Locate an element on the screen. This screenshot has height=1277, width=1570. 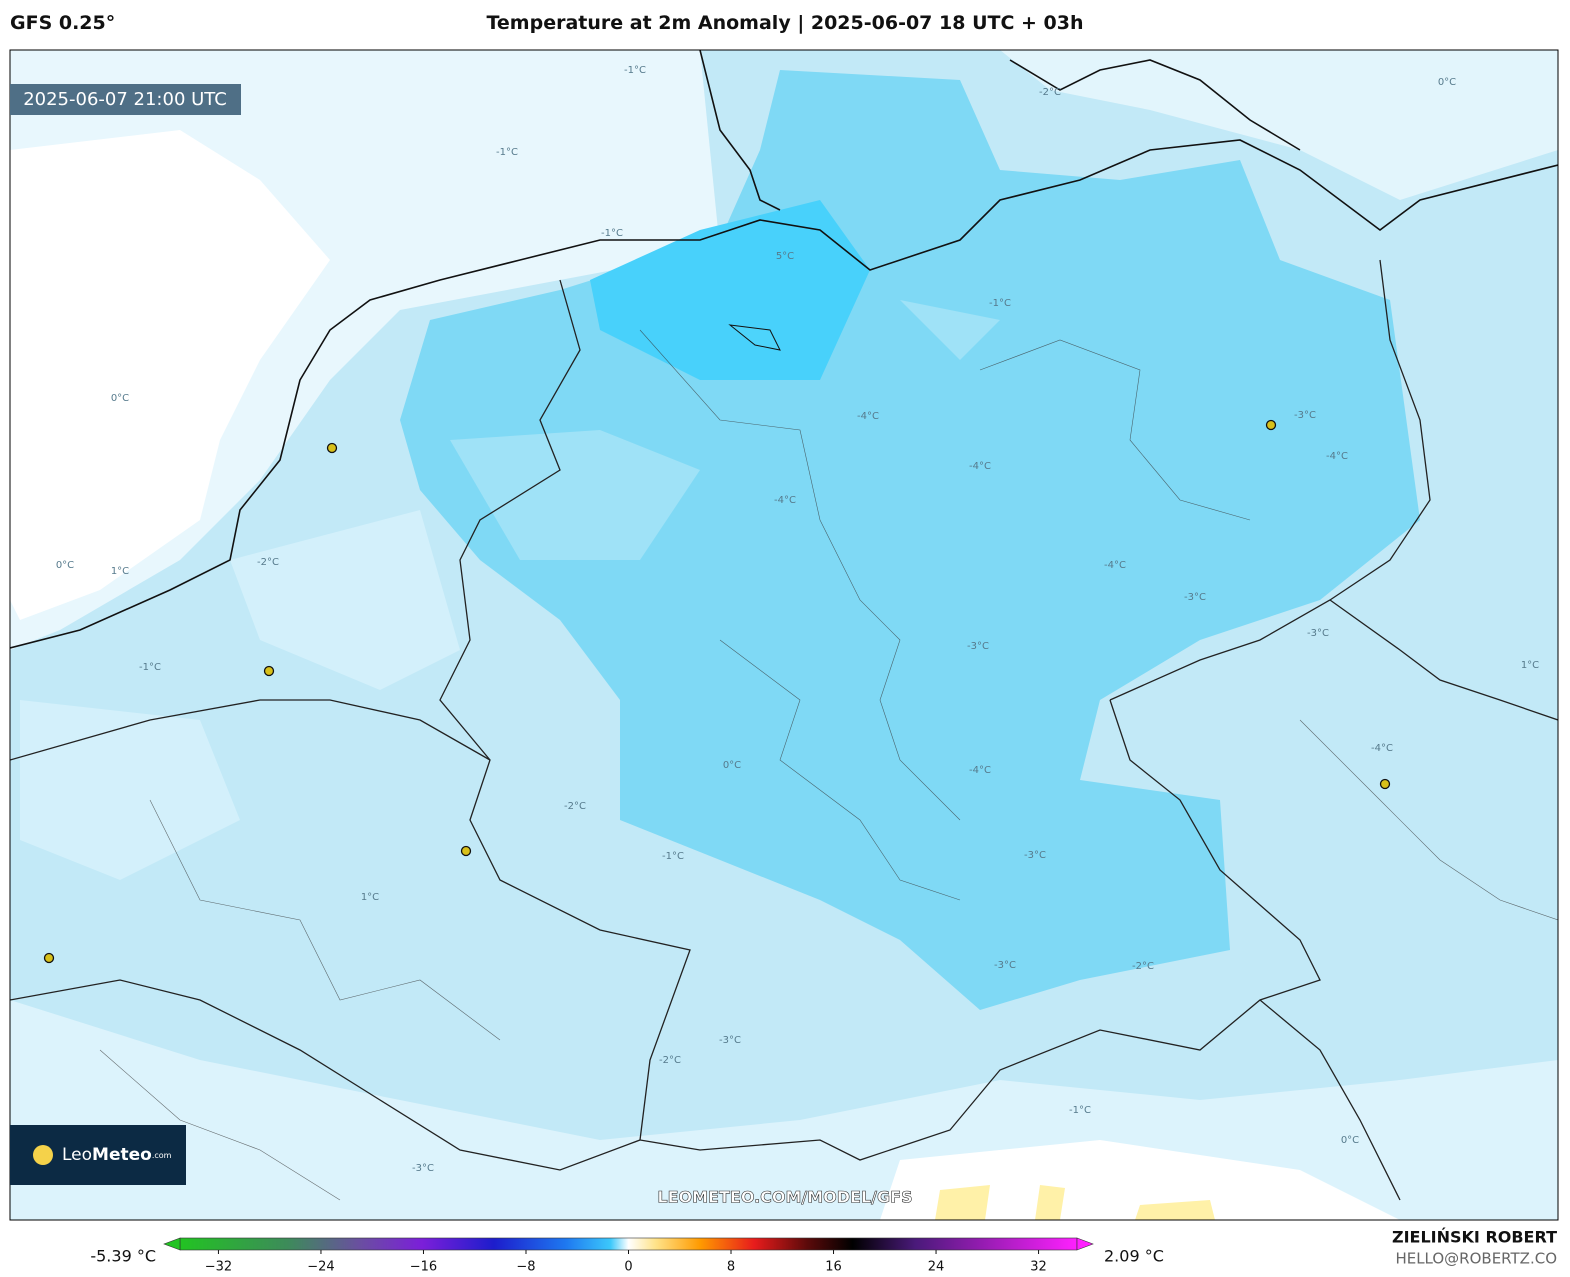
colorbar-tick-label: −32 is located at coordinates (218, 1267).